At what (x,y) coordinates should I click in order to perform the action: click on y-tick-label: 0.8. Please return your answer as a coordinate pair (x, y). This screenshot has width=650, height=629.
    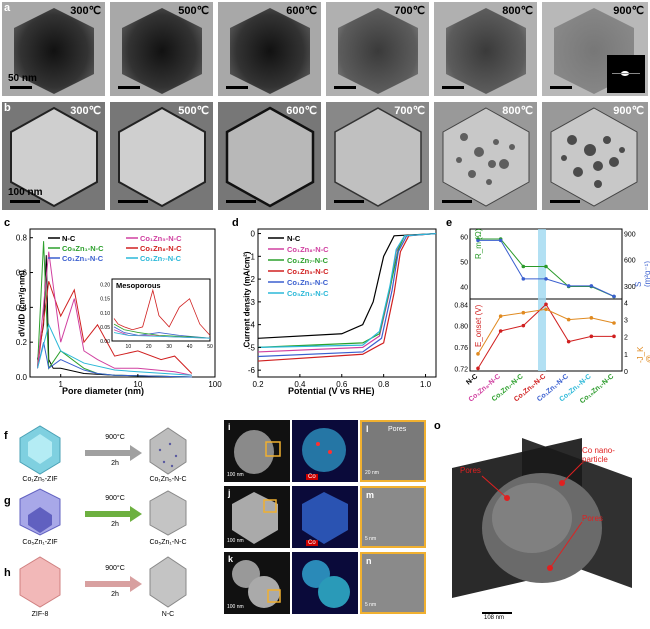
    Looking at the image, I should click on (22, 238).